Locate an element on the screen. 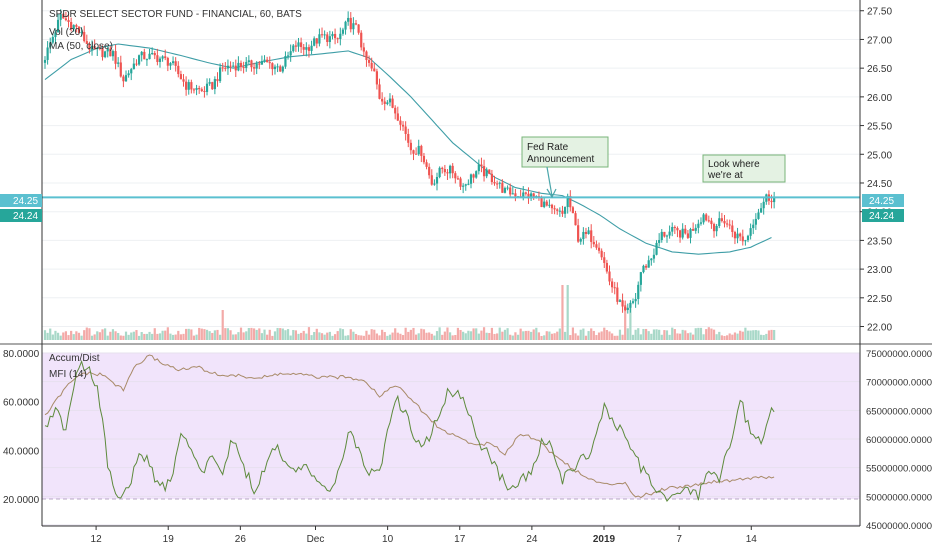 This screenshot has height=555, width=932. time-axis-ticks: 12 19 26 Dec 10 17 24 2019 7 14 is located at coordinates (424, 535).